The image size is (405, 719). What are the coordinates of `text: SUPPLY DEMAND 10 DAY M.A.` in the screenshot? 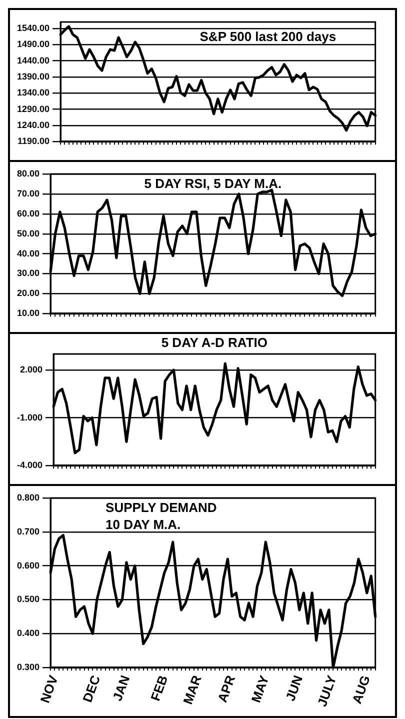 It's located at (161, 516).